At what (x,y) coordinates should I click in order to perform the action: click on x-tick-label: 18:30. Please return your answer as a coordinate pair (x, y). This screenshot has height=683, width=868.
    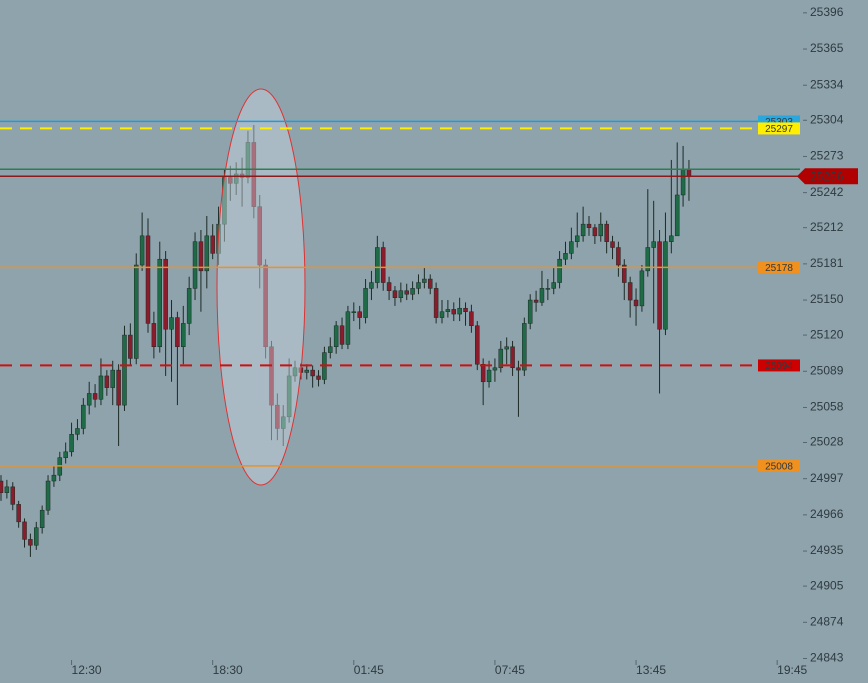
    Looking at the image, I should click on (228, 670).